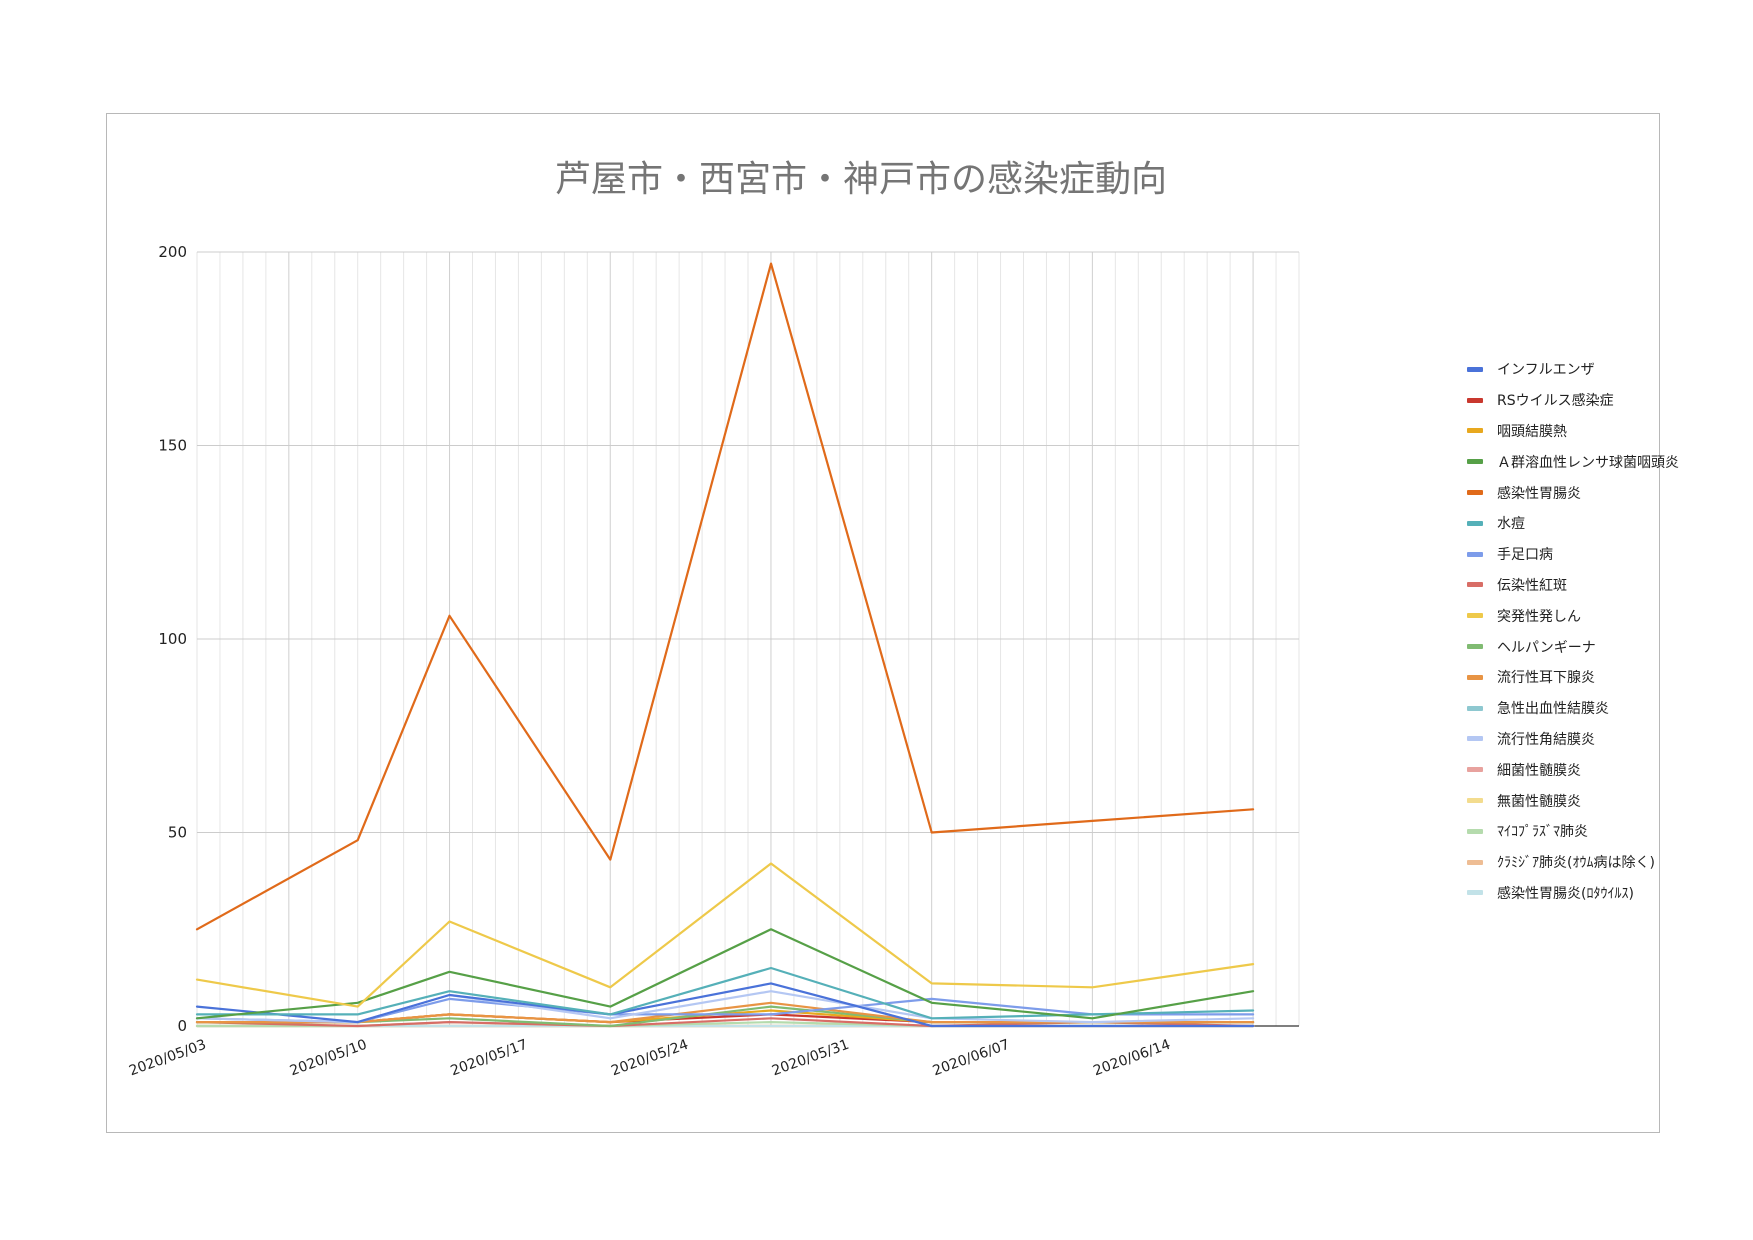 This screenshot has width=1753, height=1240. I want to click on legend-item: 感染性胃腸炎(ﾛﾀｳｲﾙｽ), so click(1573, 893).